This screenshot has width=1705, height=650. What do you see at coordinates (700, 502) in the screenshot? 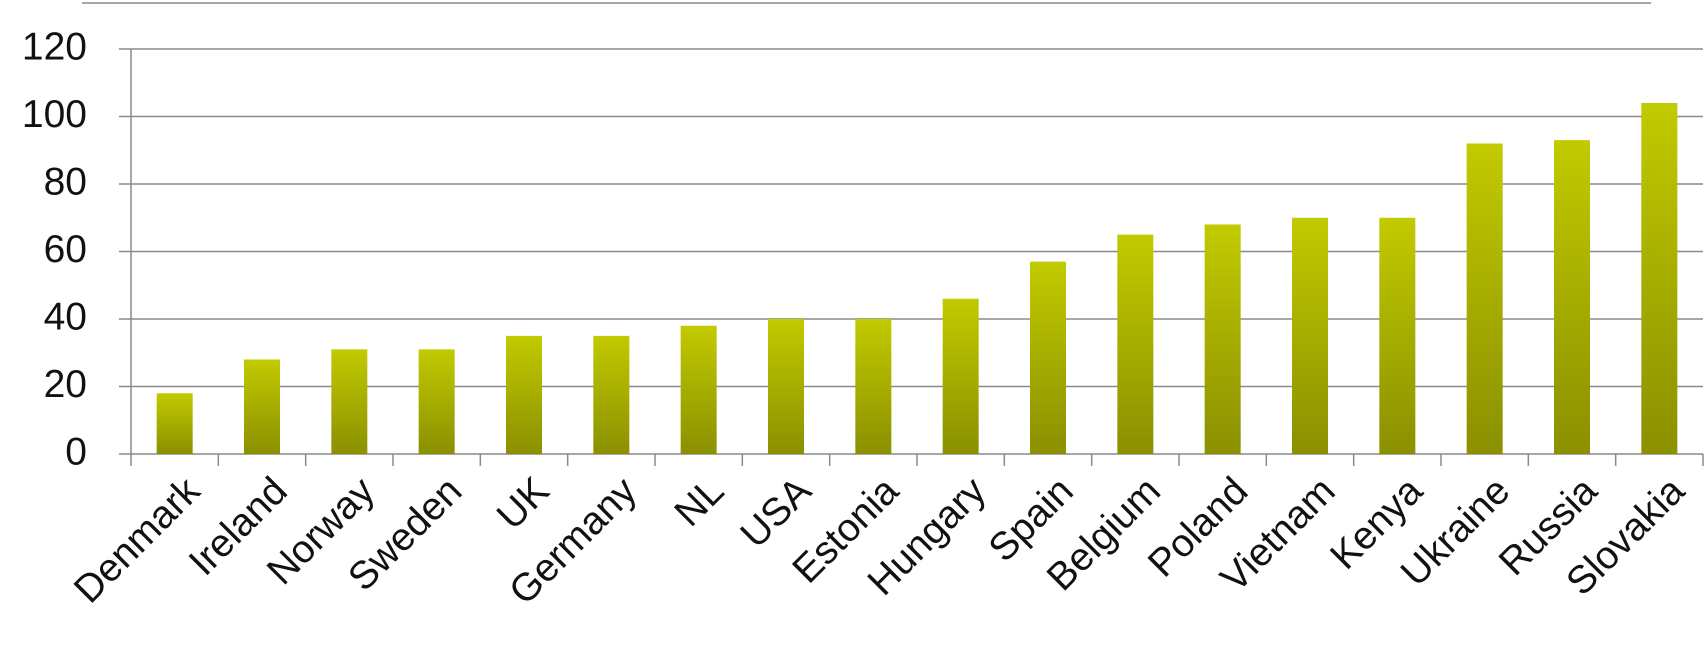
I see `x-tick-label: NL` at bounding box center [700, 502].